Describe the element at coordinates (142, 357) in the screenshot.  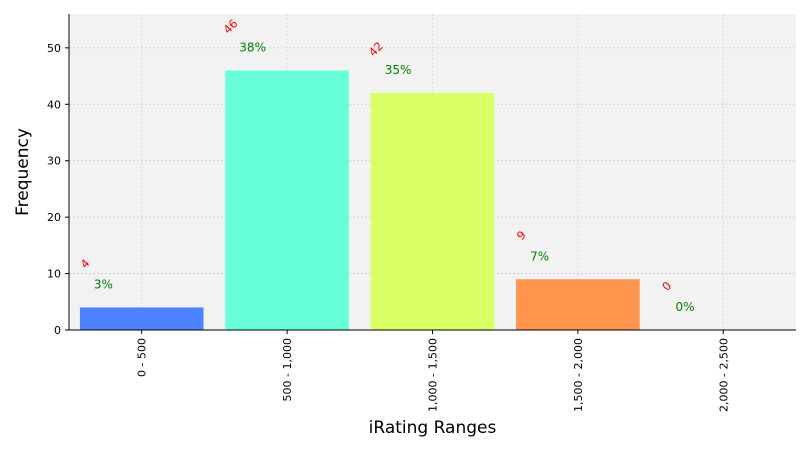
I see `x-tick-label: 0 - 500` at that location.